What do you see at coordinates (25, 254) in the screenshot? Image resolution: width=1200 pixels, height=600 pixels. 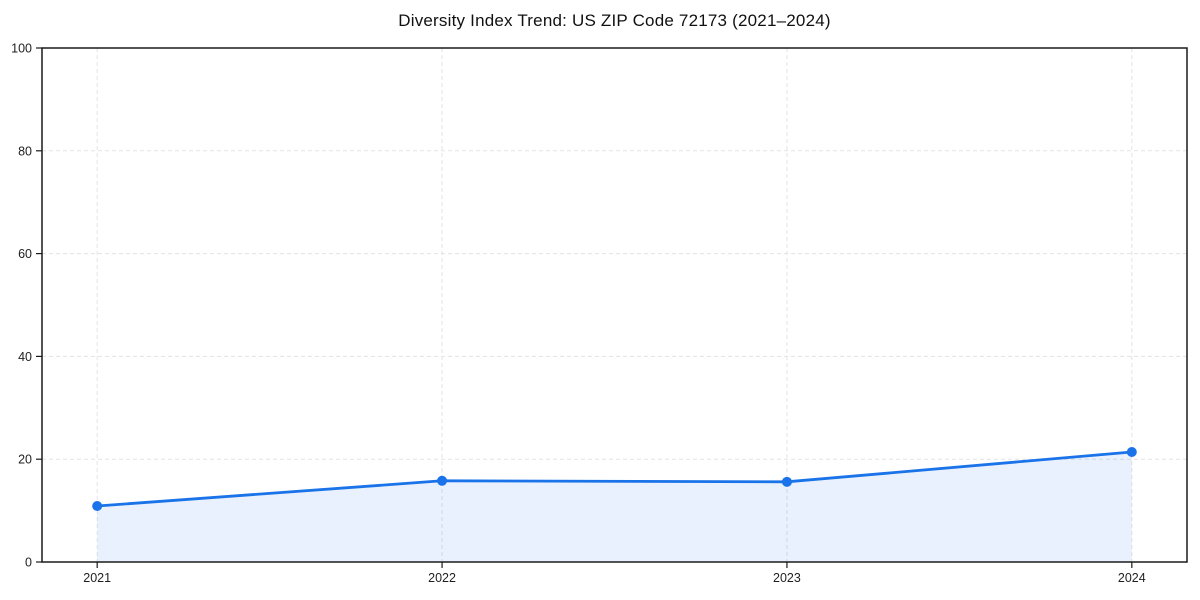 I see `y-tick-label: 60` at bounding box center [25, 254].